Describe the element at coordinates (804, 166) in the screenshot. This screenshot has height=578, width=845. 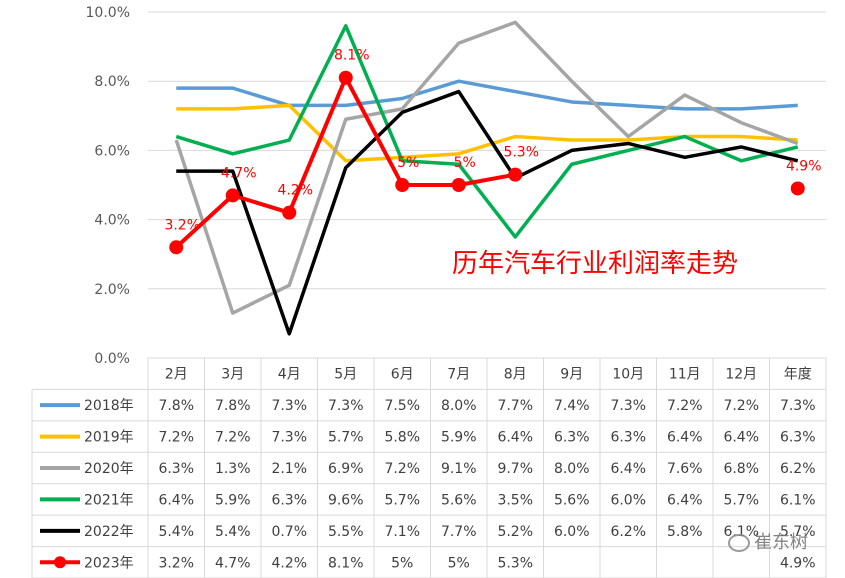
I see `data-label: 4.9%` at that location.